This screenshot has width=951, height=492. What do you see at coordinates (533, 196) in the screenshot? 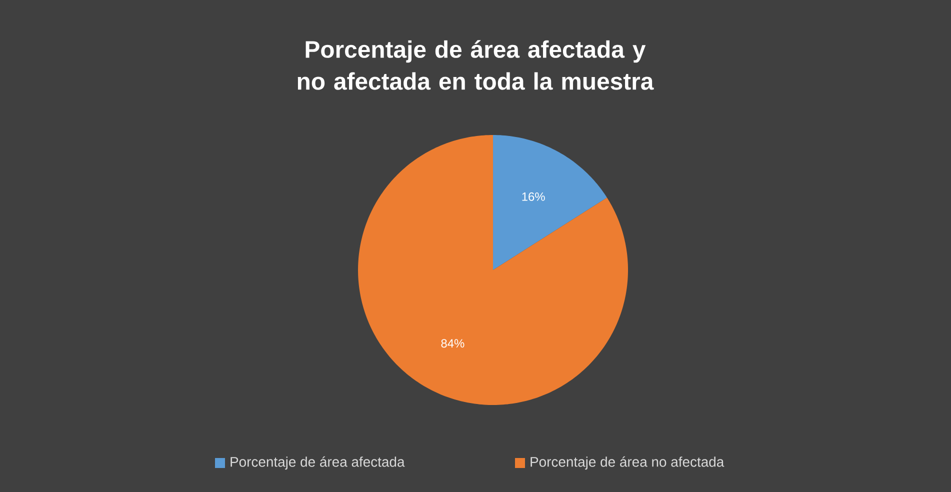
I see `data-label: 16%` at bounding box center [533, 196].